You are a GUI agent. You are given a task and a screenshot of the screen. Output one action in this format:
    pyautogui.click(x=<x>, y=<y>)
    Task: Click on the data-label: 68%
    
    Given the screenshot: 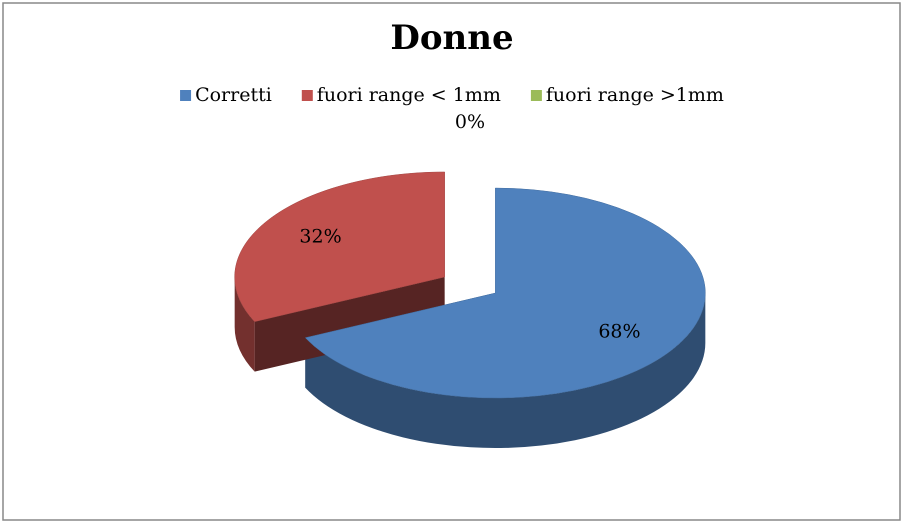 What is the action you would take?
    pyautogui.click(x=619, y=331)
    